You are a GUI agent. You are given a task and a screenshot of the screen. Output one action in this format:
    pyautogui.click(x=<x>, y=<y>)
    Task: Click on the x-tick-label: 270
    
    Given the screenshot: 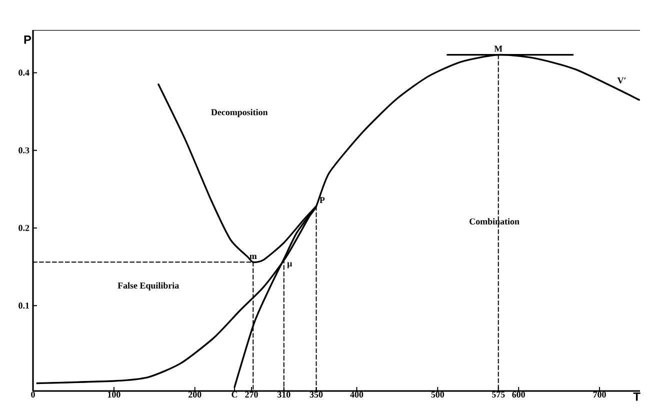 What is the action you would take?
    pyautogui.click(x=251, y=395)
    